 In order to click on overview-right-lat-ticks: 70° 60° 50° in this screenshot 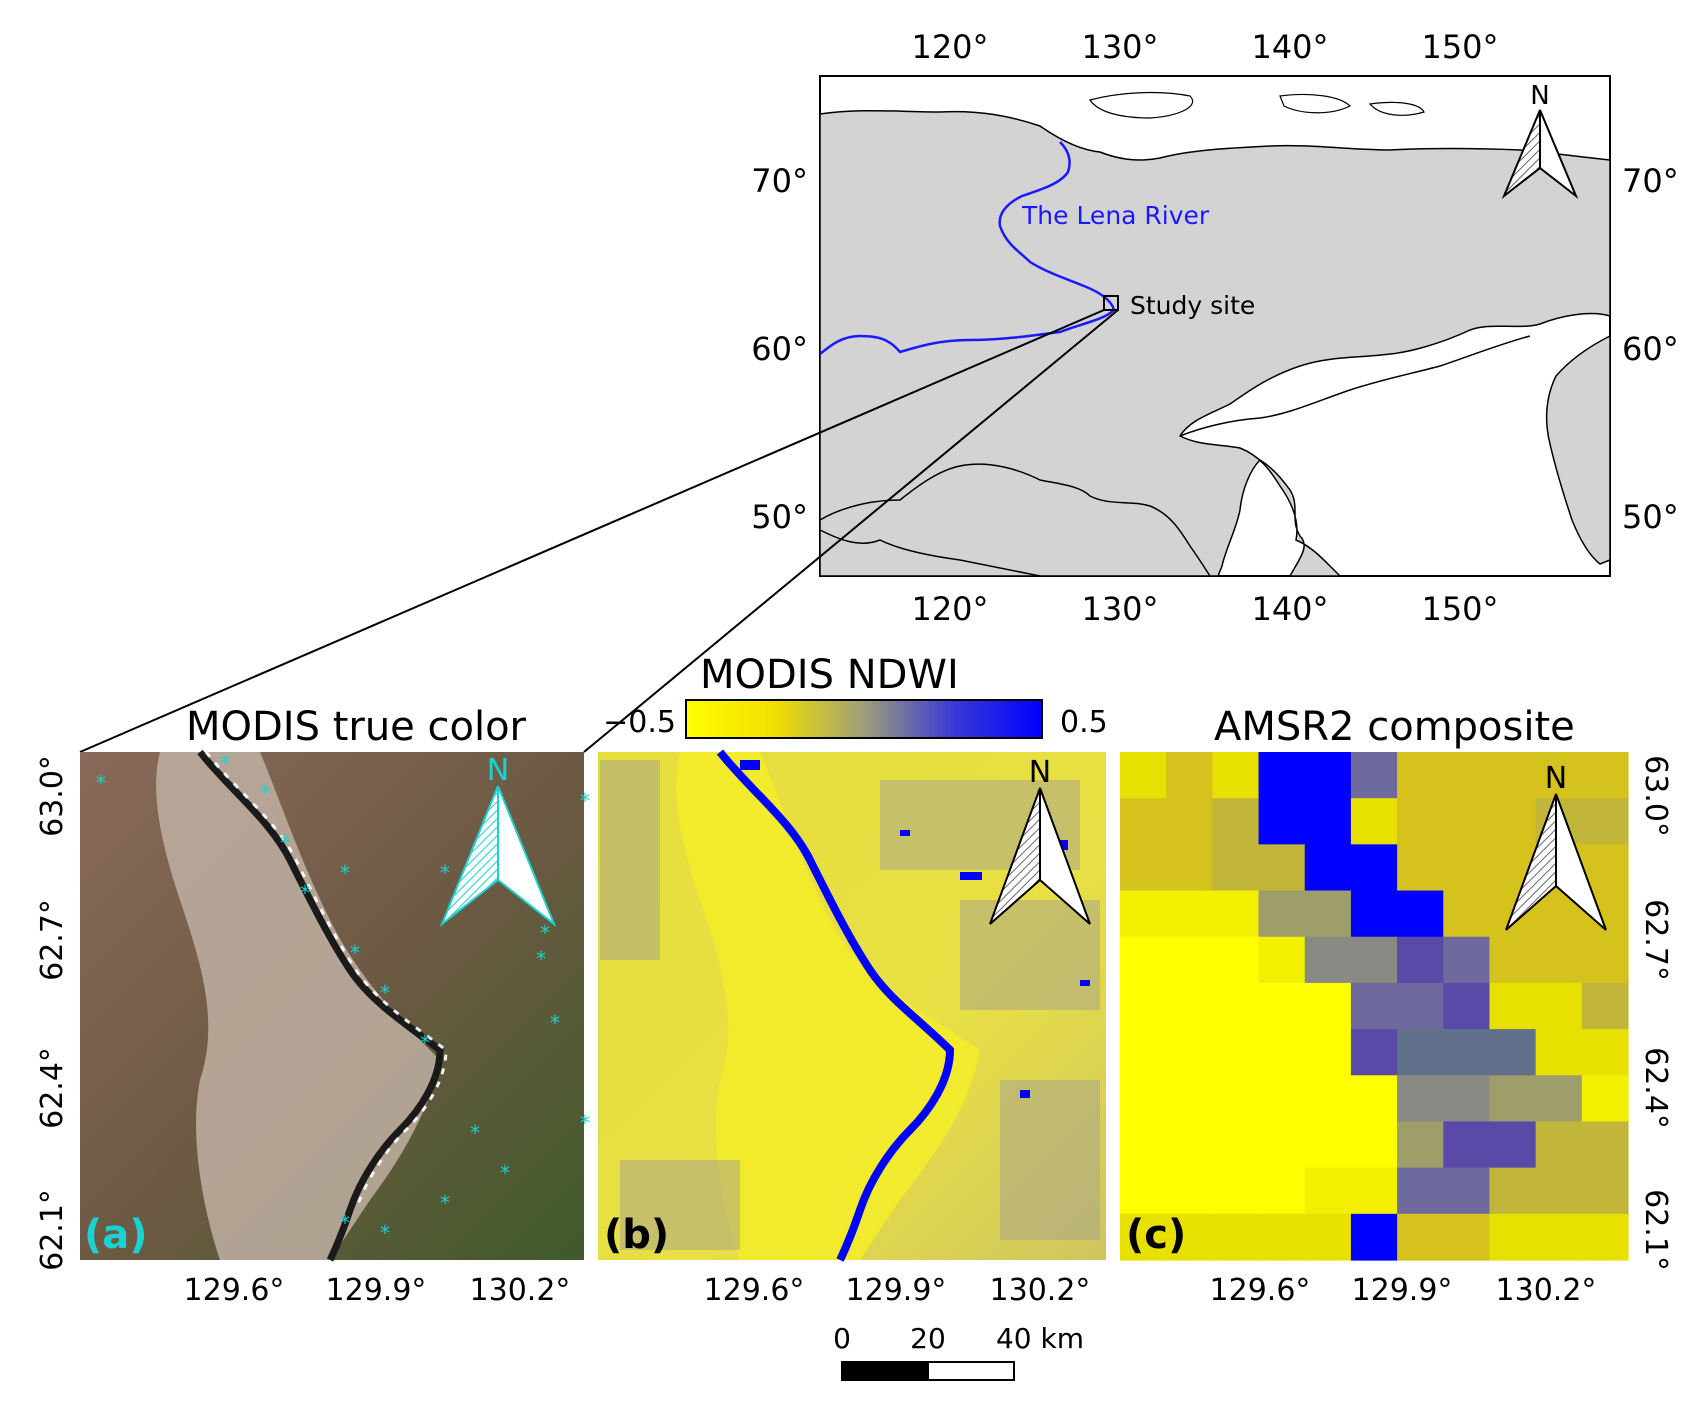, I will do `click(1650, 349)`.